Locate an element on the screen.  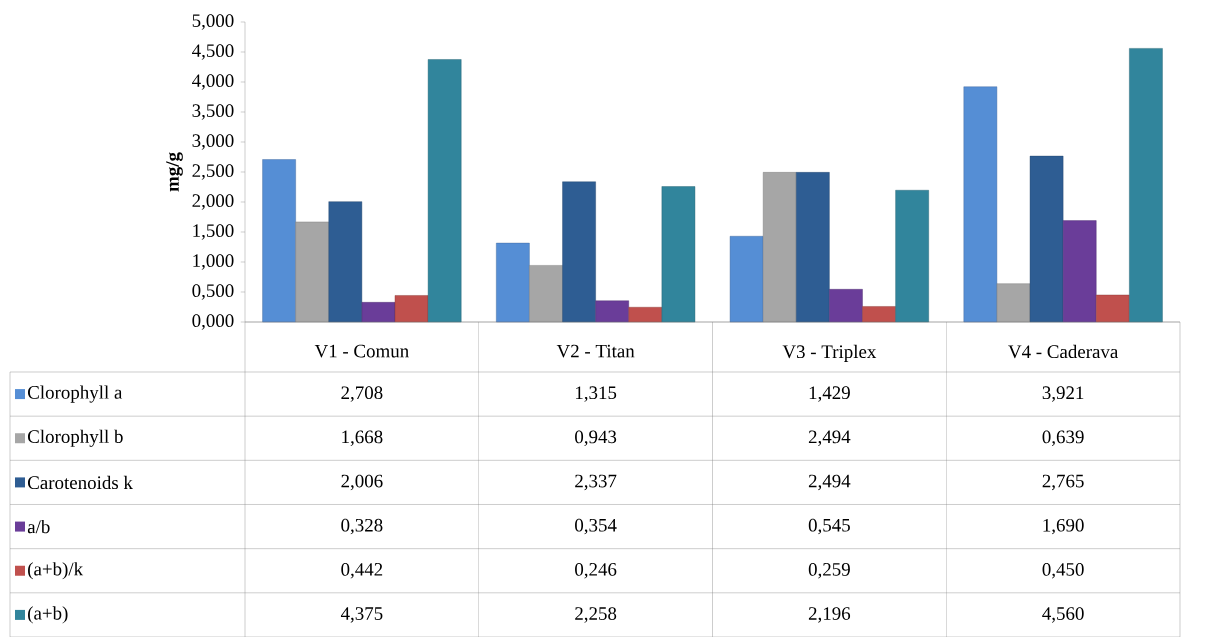
data-label: 0,354 is located at coordinates (596, 526).